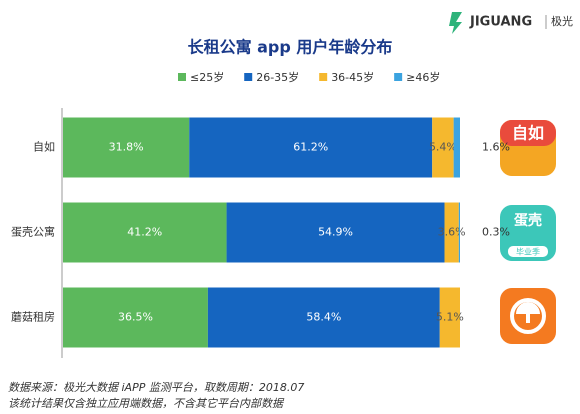  I want to click on legend-label: ≤25岁, so click(207, 77).